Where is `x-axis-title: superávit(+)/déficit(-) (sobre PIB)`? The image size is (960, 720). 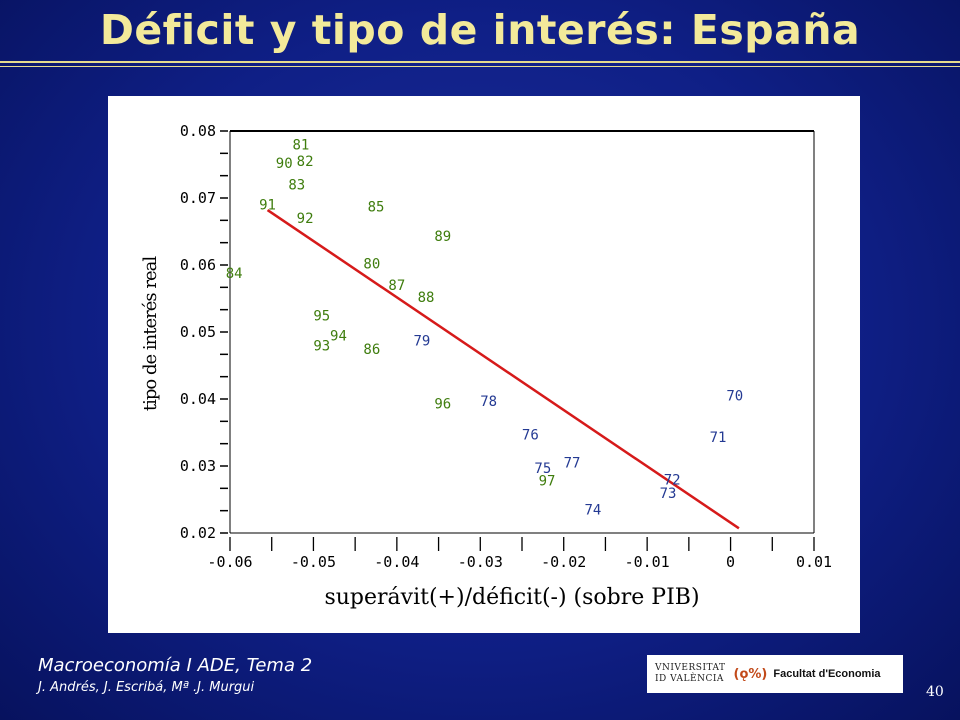 x-axis-title: superávit(+)/déficit(-) (sobre PIB) is located at coordinates (511, 597).